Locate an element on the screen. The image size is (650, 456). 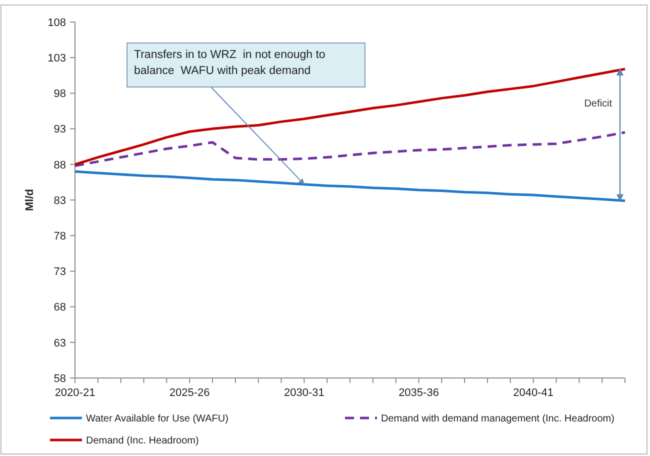
y-tick-label: 88 is located at coordinates (60, 165).